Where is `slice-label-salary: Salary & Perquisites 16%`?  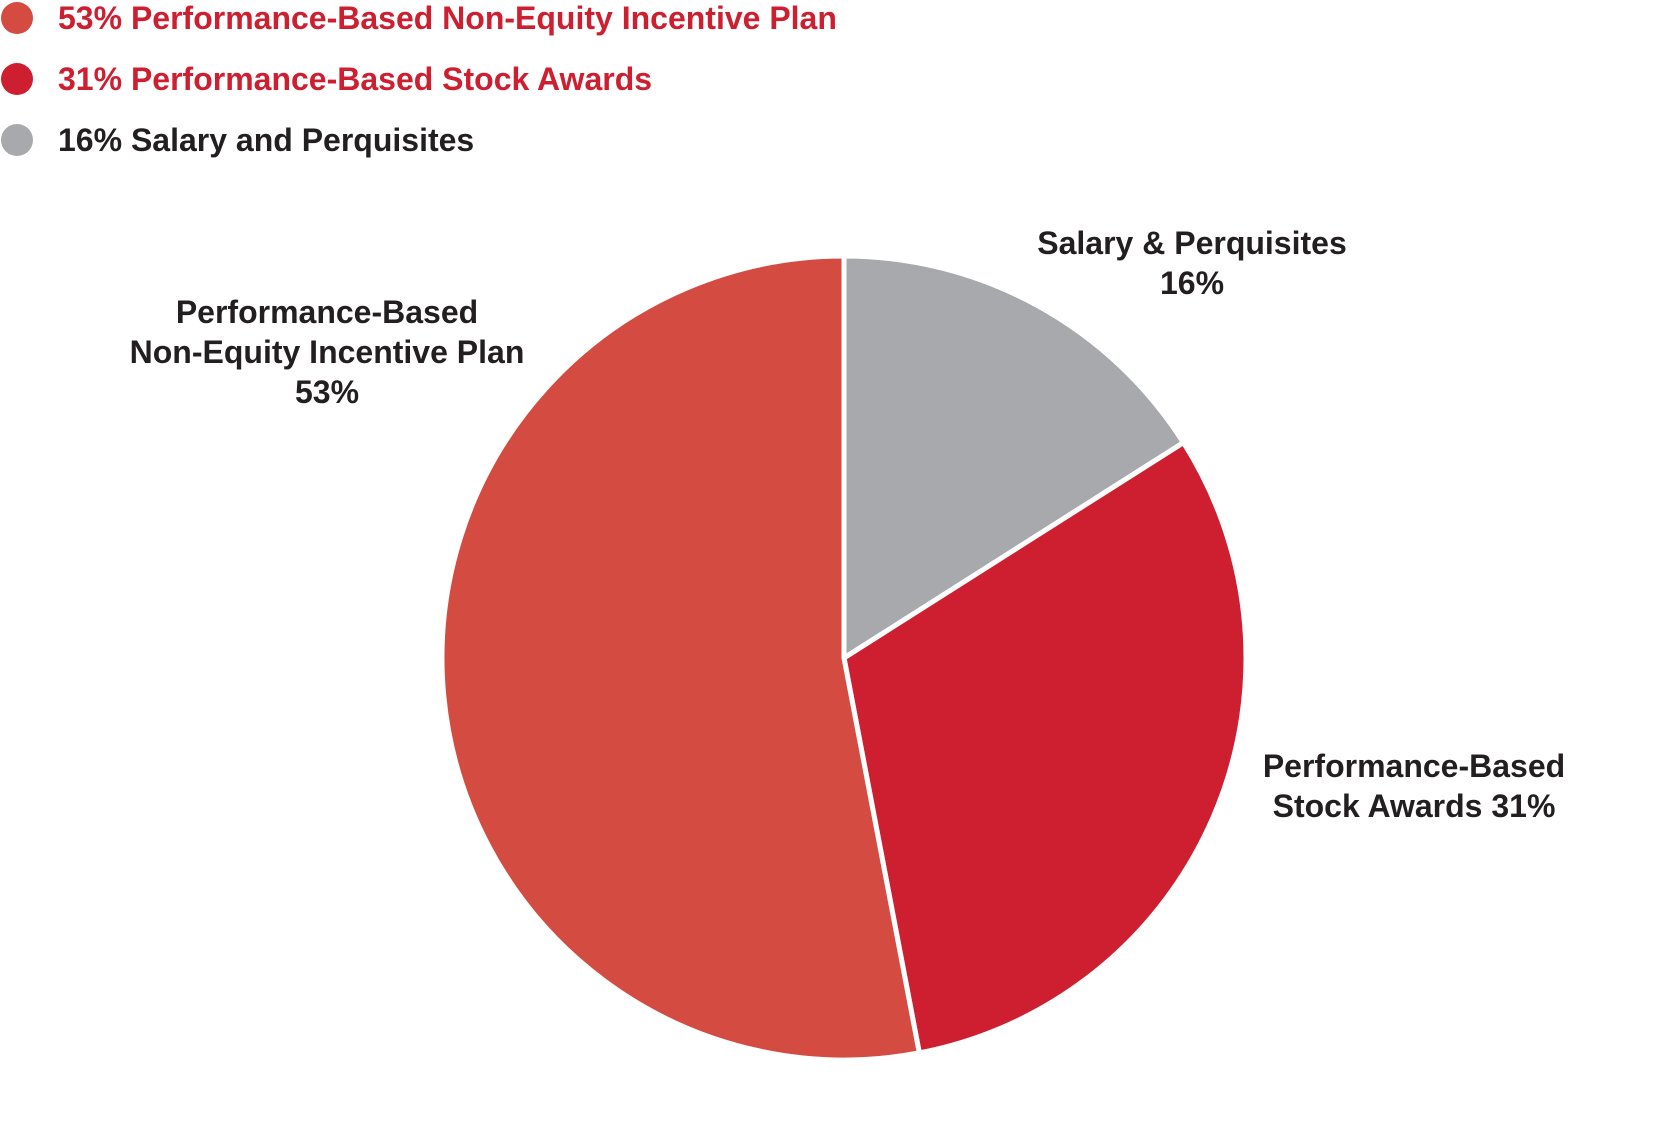 slice-label-salary: Salary & Perquisites 16% is located at coordinates (1191, 263).